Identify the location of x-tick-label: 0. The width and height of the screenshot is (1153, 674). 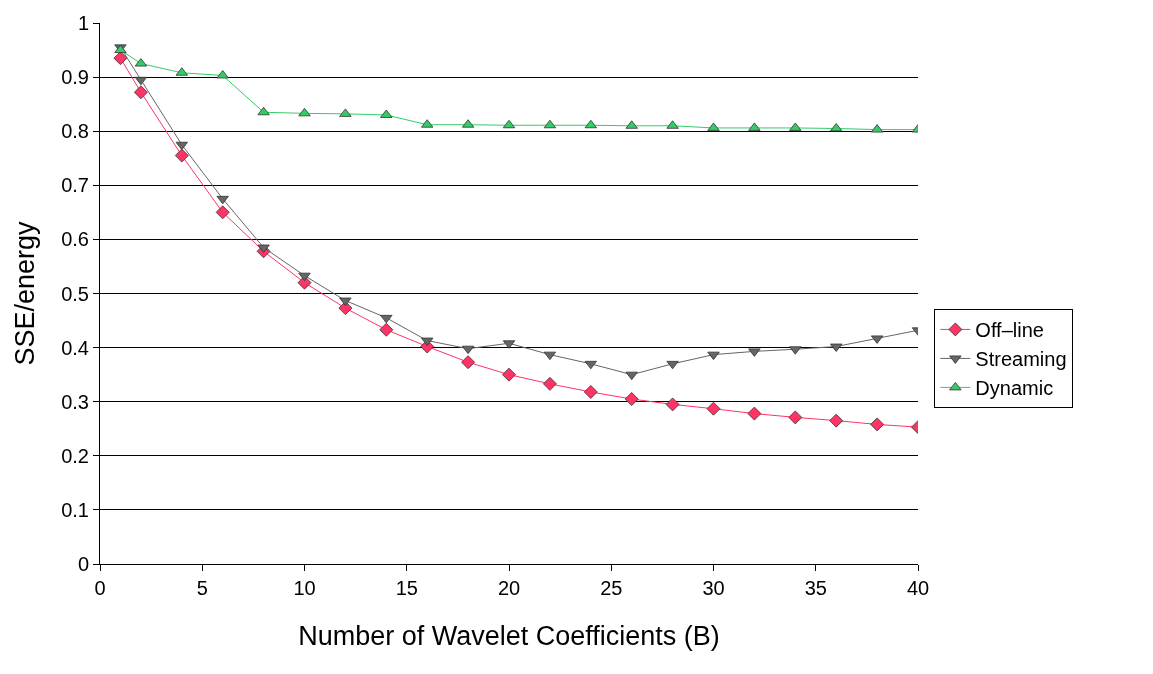
(100, 588).